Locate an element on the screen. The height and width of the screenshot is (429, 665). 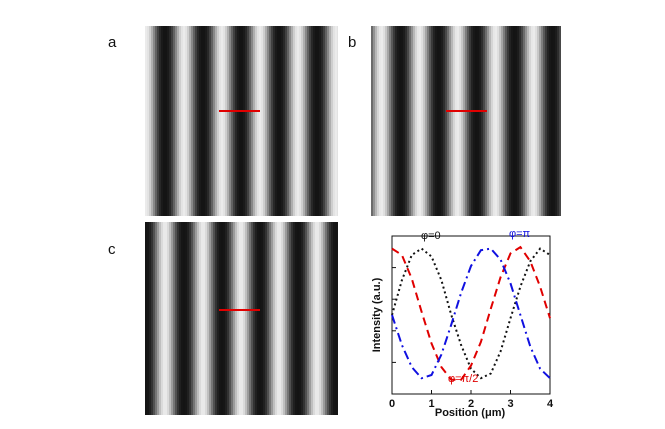
plot-ticks: 0 1 2 3 4 is located at coordinates (471, 338).